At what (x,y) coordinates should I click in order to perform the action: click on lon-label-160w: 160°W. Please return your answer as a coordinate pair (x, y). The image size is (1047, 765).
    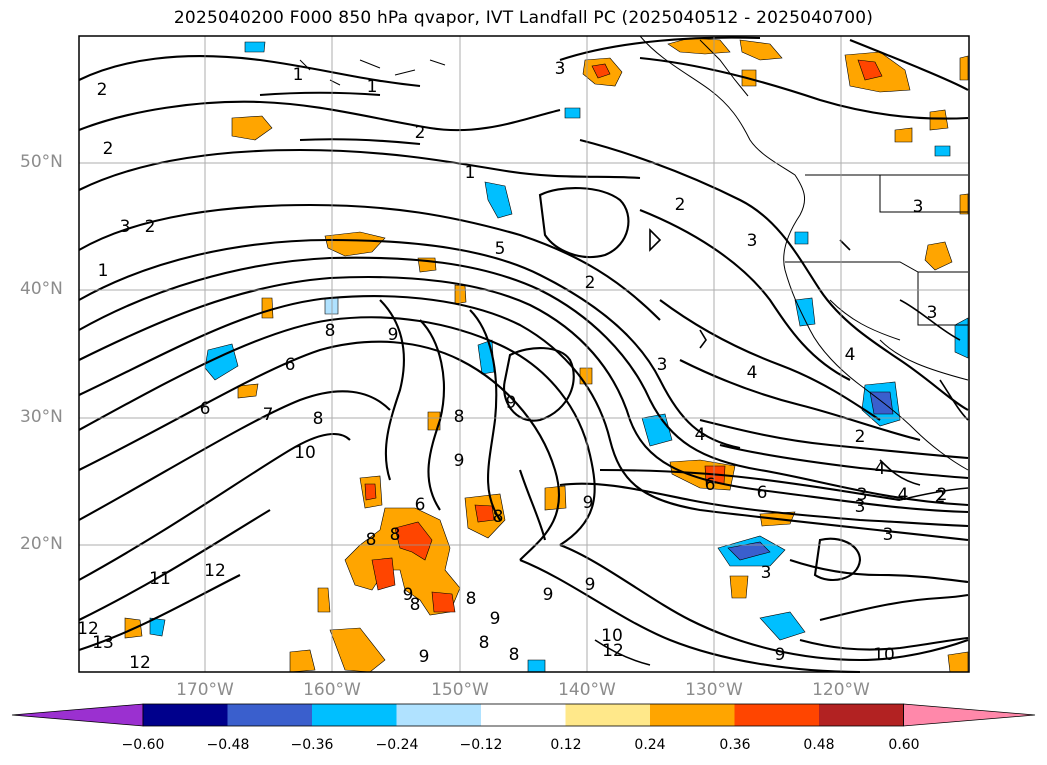
    Looking at the image, I should click on (332, 690).